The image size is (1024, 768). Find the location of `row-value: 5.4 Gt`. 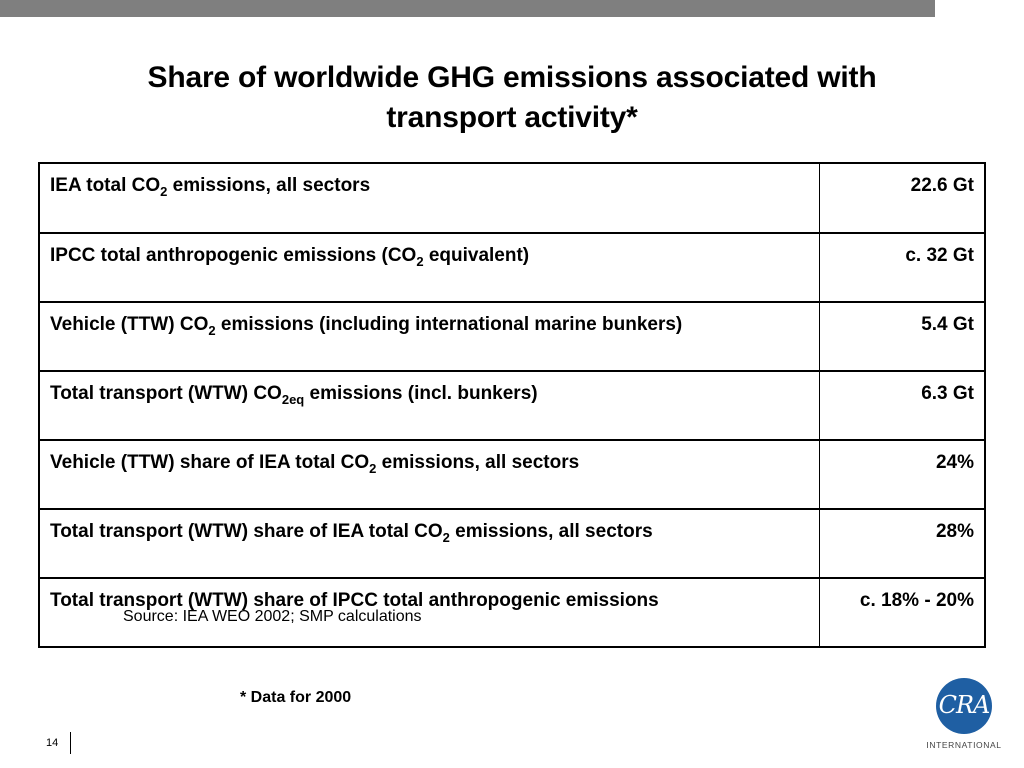

row-value: 5.4 Gt is located at coordinates (947, 324).